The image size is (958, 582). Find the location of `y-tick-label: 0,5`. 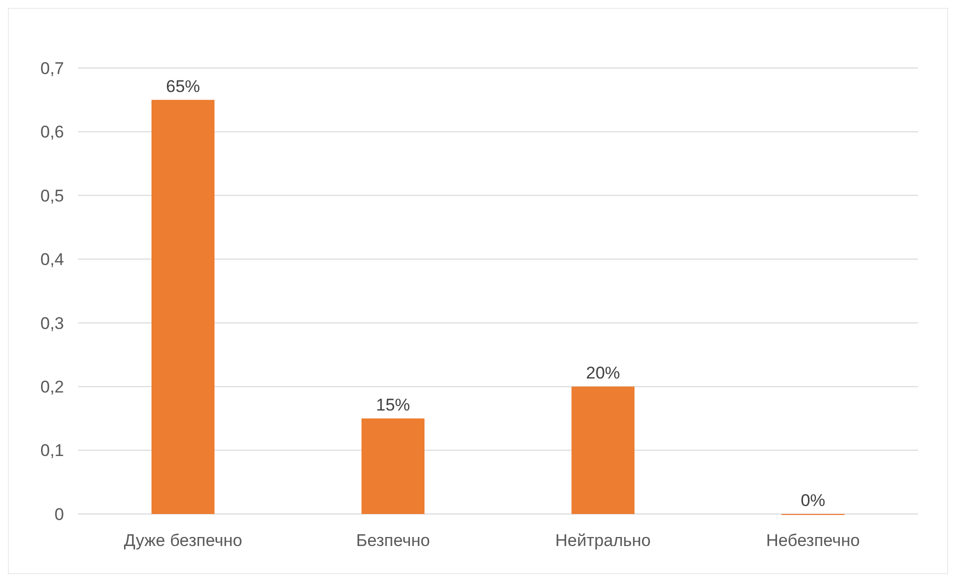

y-tick-label: 0,5 is located at coordinates (52, 196).